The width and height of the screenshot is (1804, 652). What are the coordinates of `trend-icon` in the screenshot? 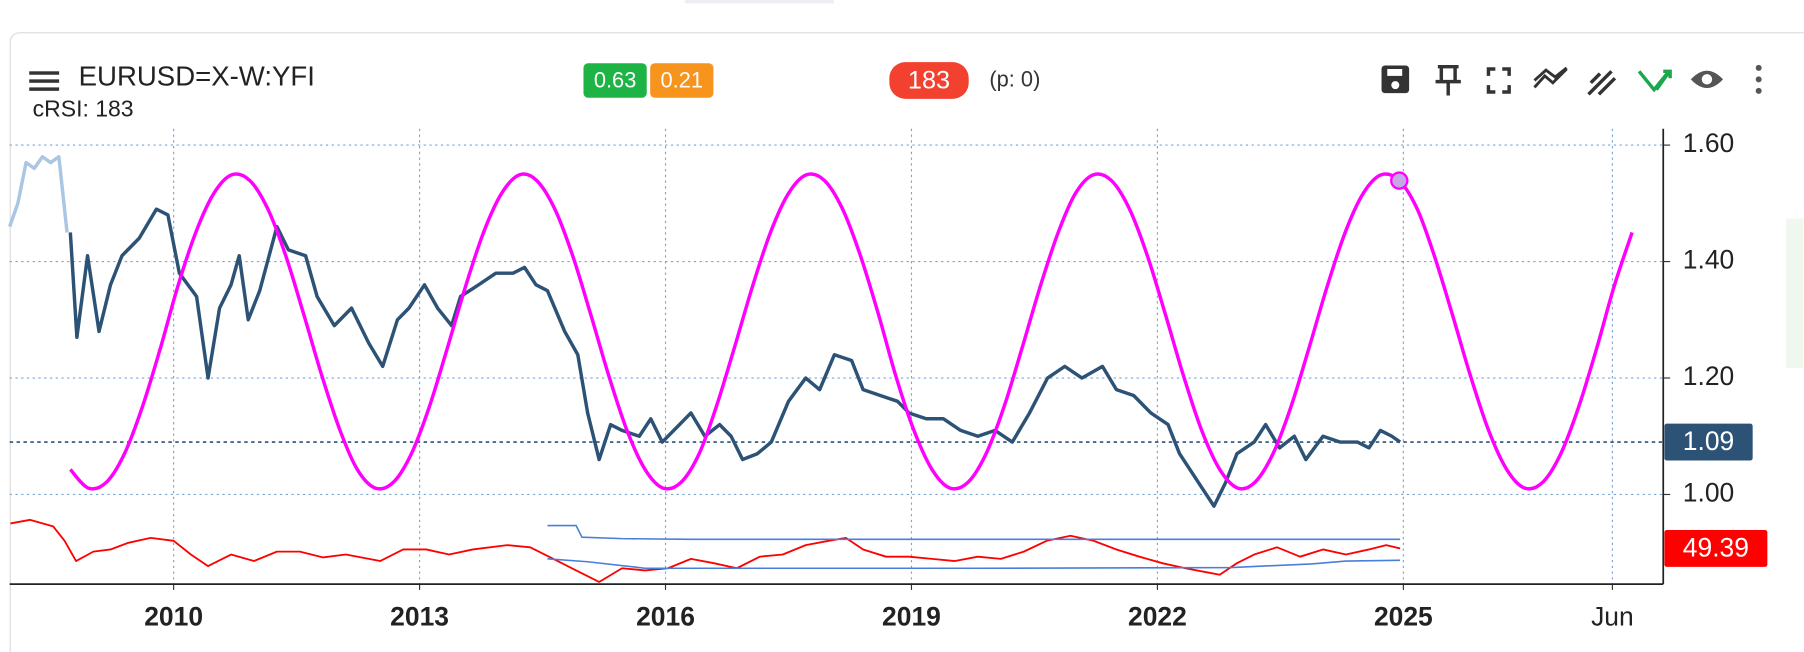 It's located at (1550, 77).